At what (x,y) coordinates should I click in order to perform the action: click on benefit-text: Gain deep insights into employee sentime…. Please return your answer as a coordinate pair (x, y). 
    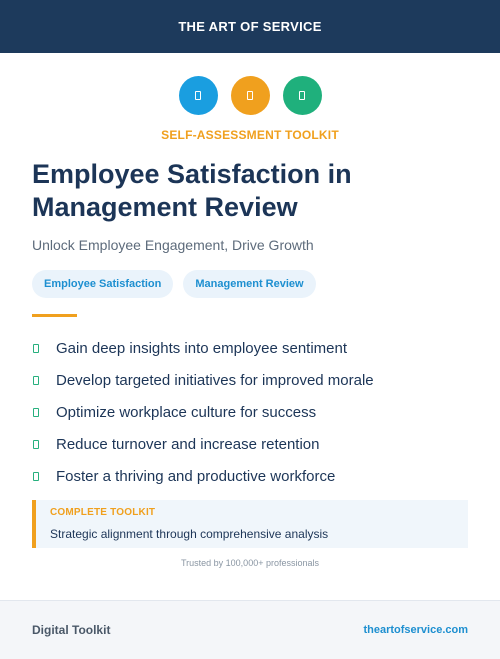
    Looking at the image, I should click on (202, 348).